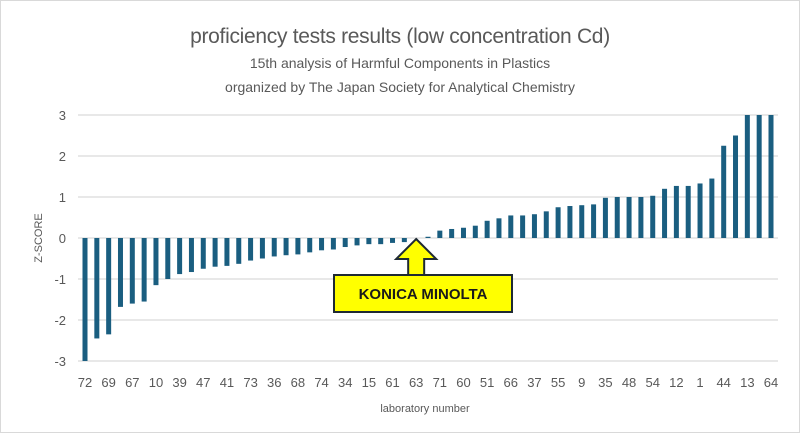 Image resolution: width=800 pixels, height=433 pixels. I want to click on x-tick-label: 61, so click(392, 382).